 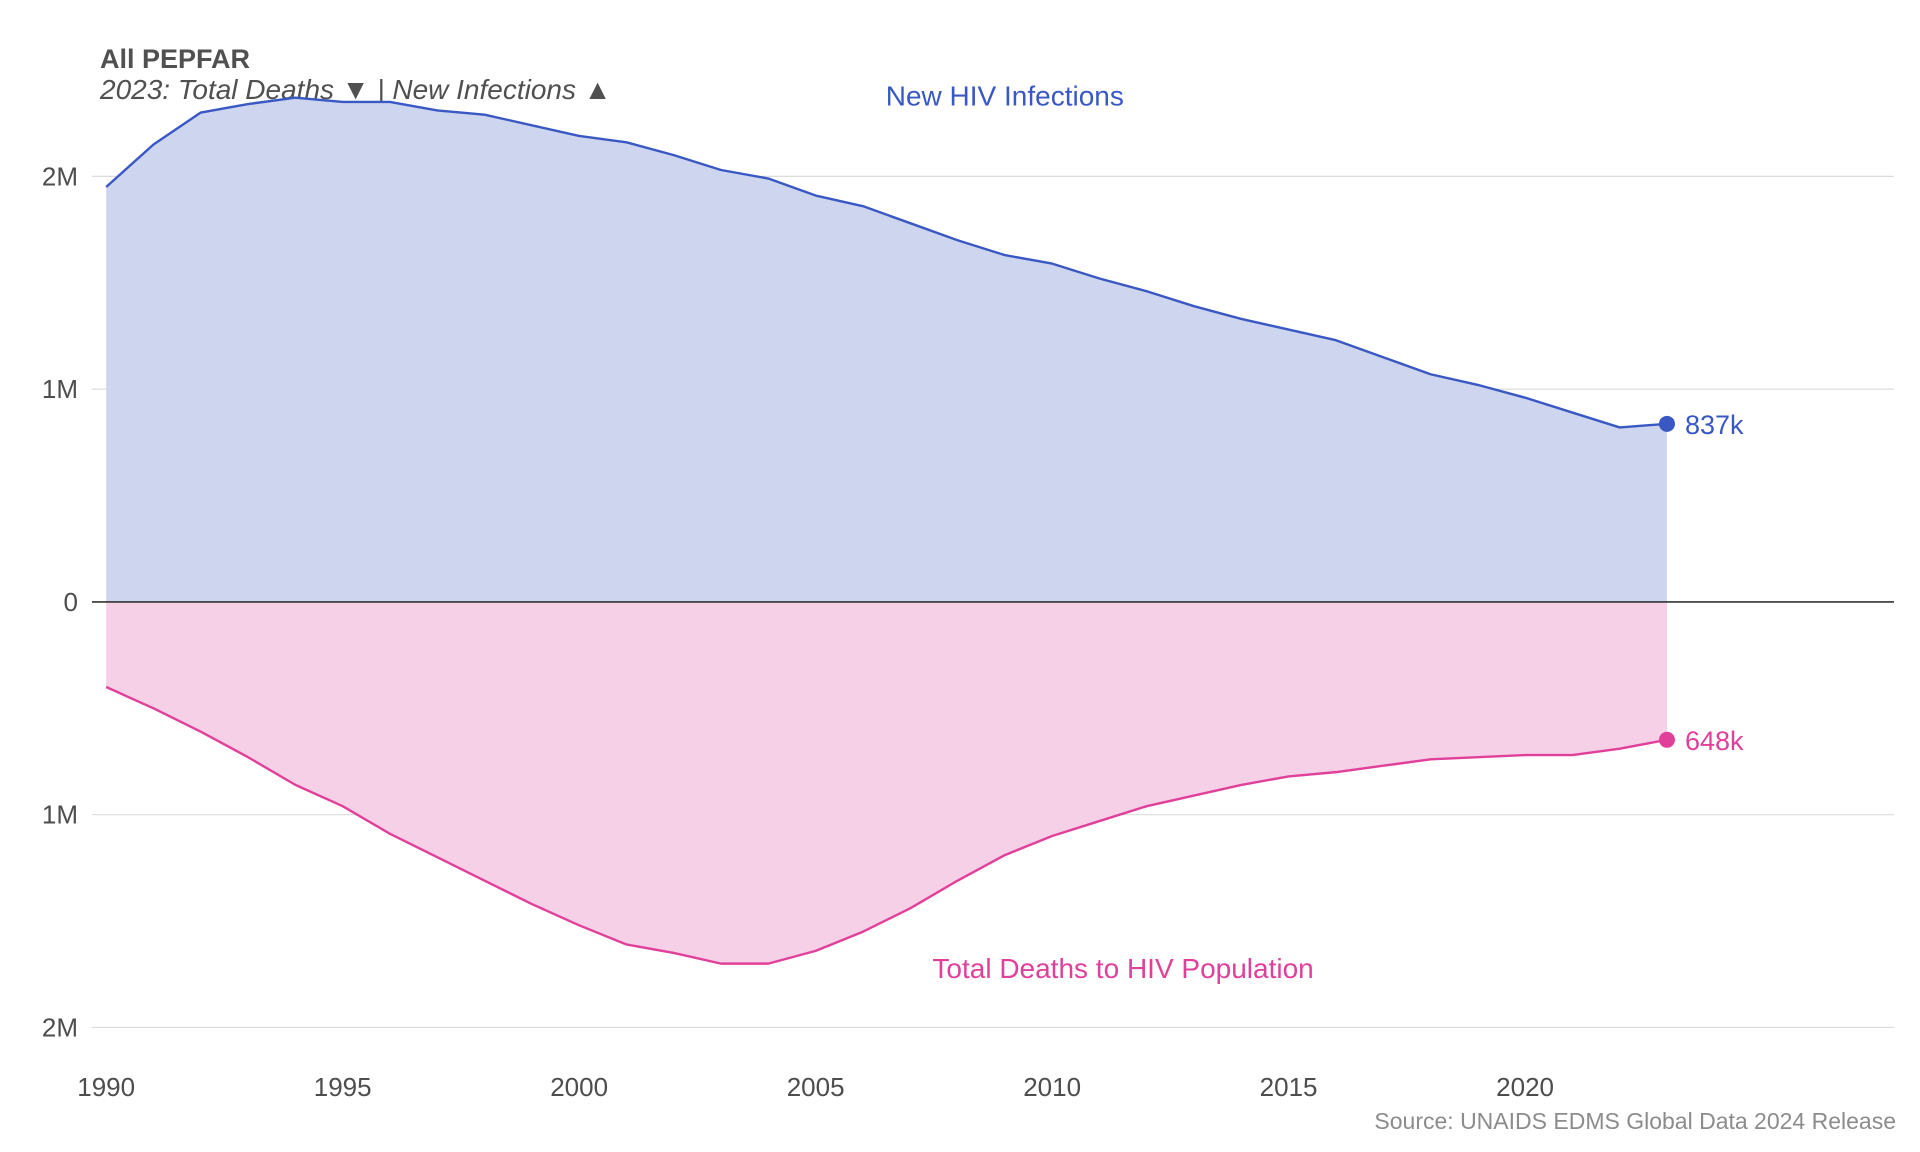 I want to click on x-tick-label: 2020, so click(x=1525, y=1087).